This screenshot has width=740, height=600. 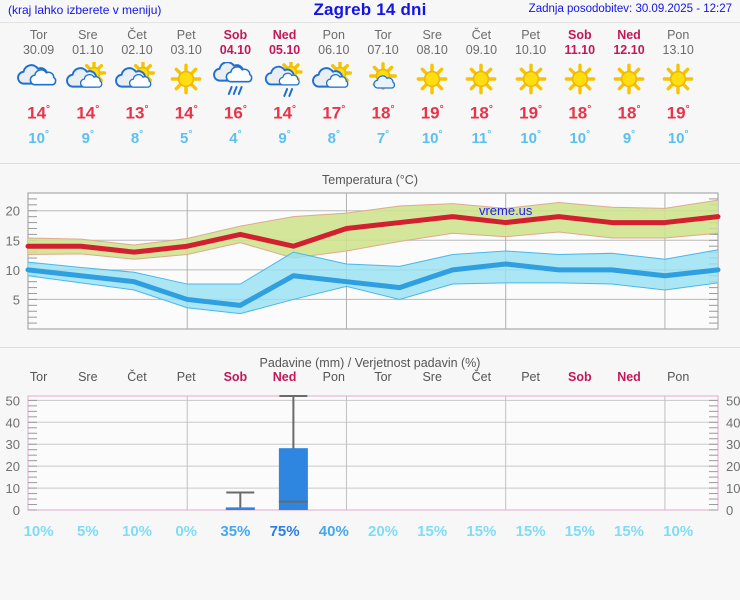 I want to click on page-title: Zagreb 14 dni, so click(x=370, y=9).